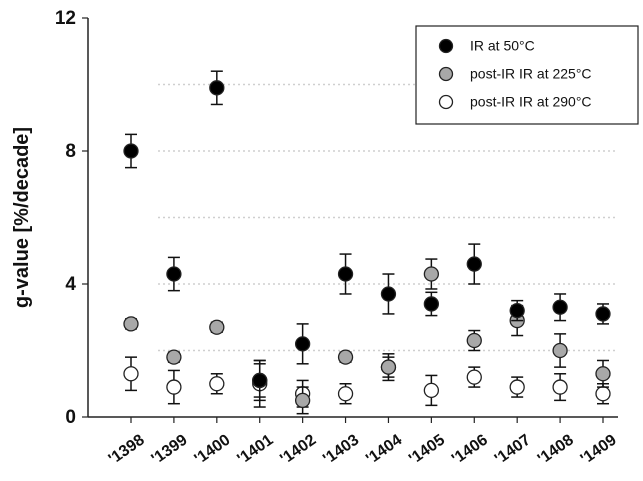 The height and width of the screenshot is (481, 643). What do you see at coordinates (213, 449) in the screenshot?
I see `x-tick-label: '1400` at bounding box center [213, 449].